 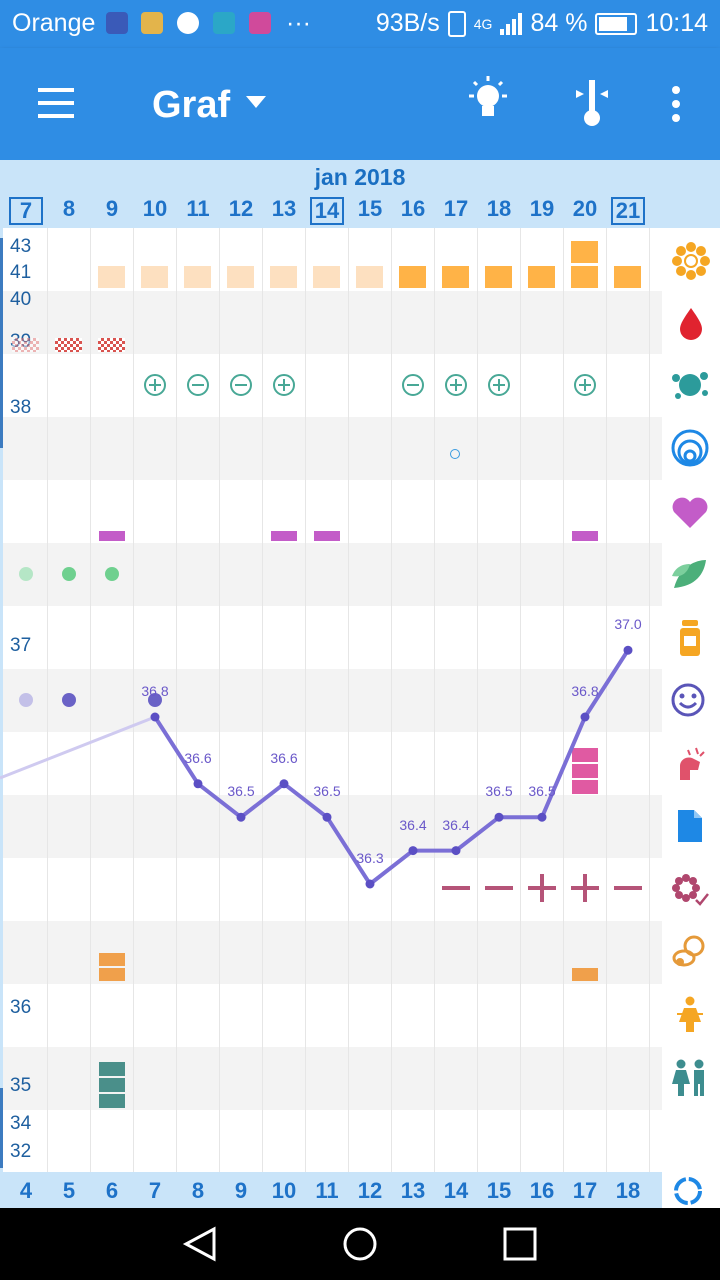 I want to click on date-label: 18, so click(x=499, y=208).